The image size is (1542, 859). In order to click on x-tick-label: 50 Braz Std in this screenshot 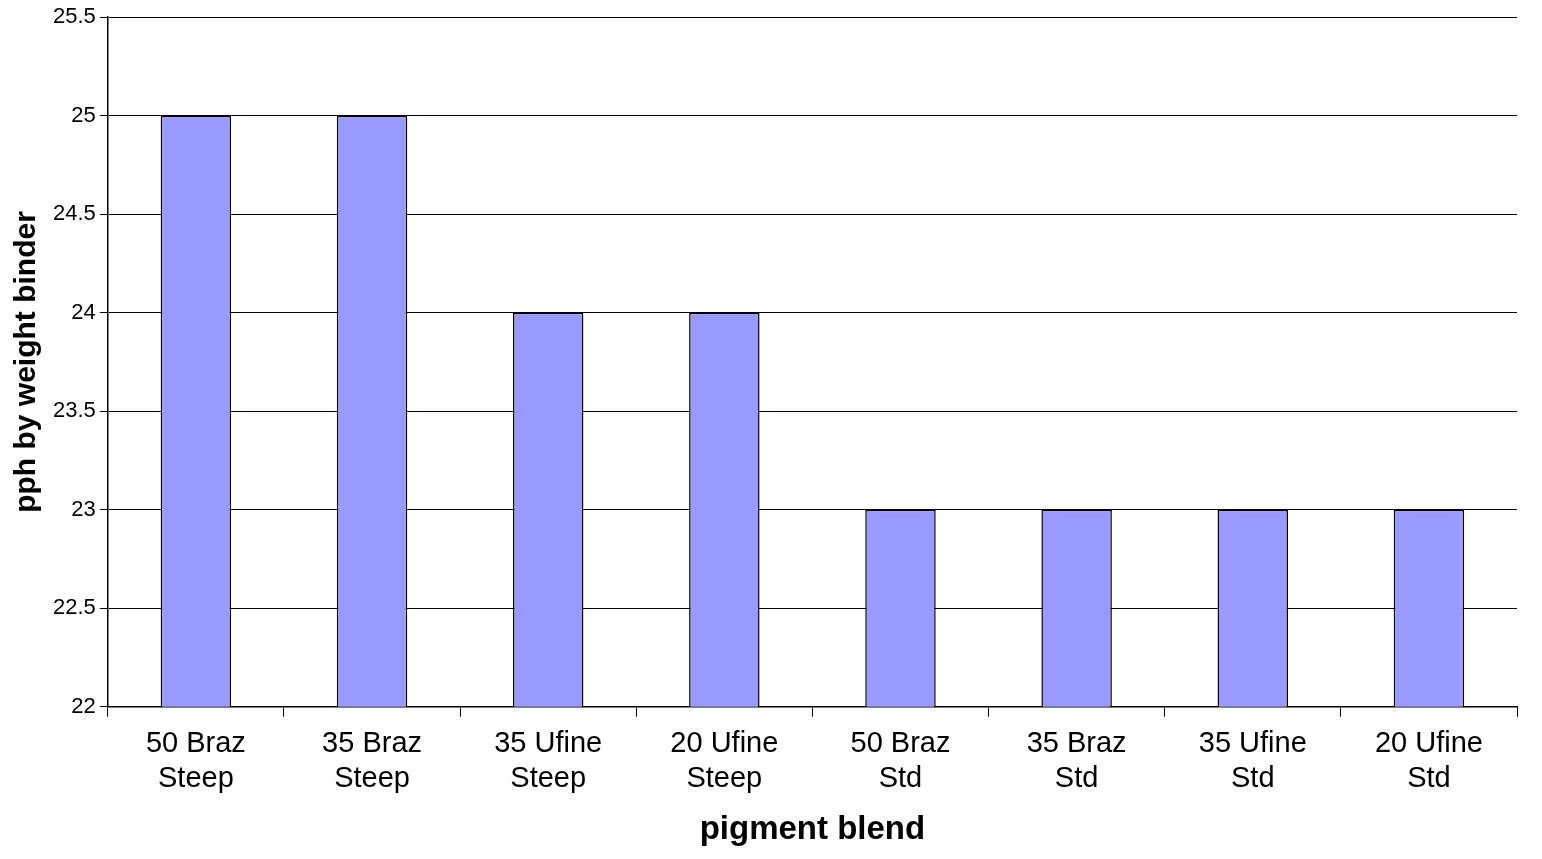, I will do `click(900, 759)`.